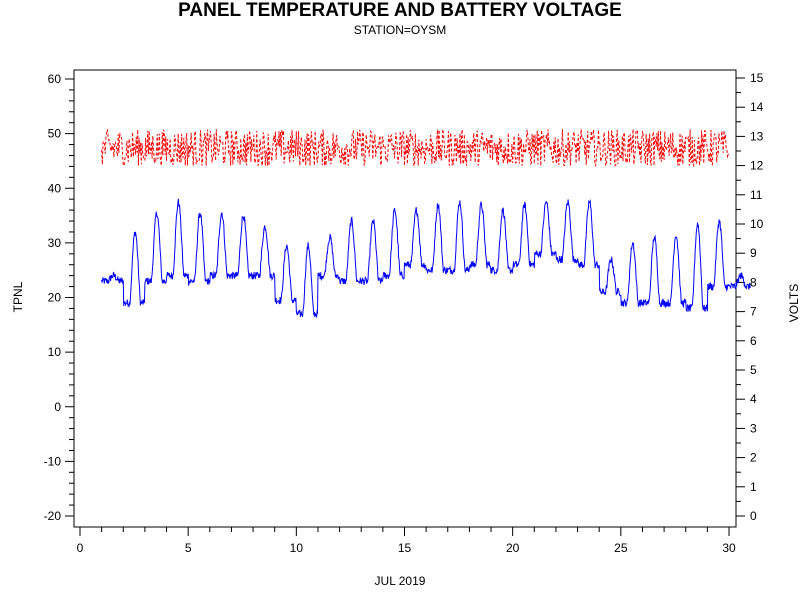  I want to click on y-right-tick-label: 12, so click(757, 166).